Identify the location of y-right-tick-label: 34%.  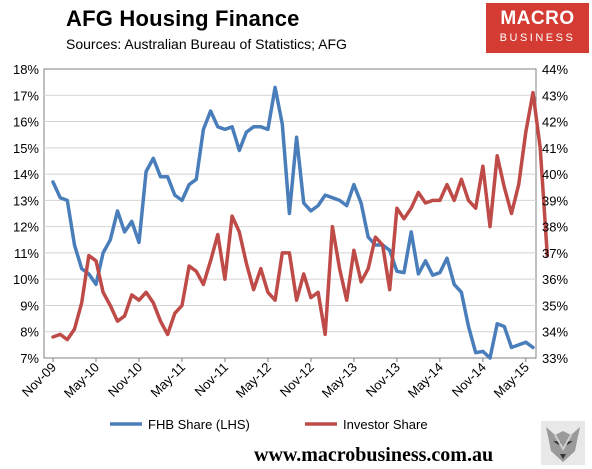
(555, 332).